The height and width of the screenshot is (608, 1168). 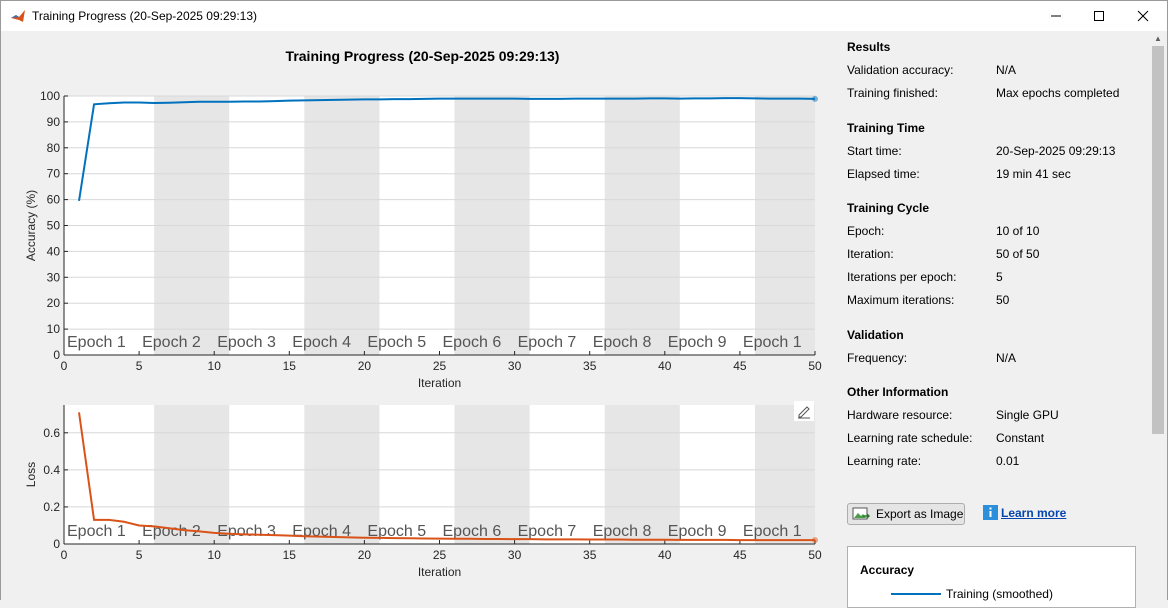 What do you see at coordinates (1058, 93) in the screenshot?
I see `training-finished-value: Max epochs completed` at bounding box center [1058, 93].